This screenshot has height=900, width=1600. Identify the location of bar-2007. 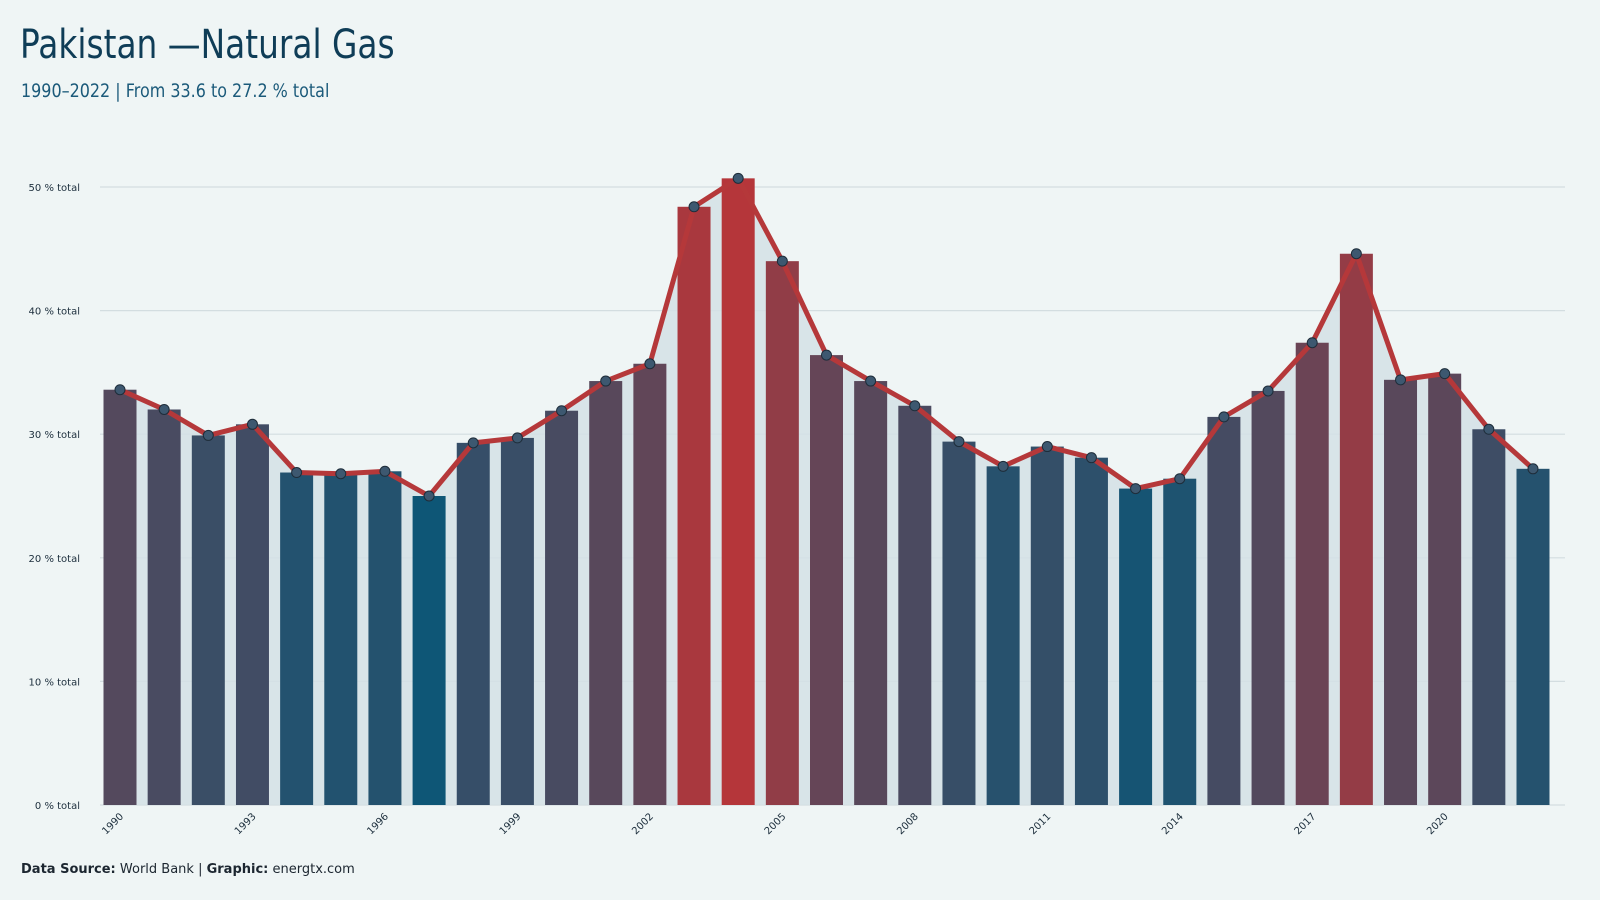
(871, 593).